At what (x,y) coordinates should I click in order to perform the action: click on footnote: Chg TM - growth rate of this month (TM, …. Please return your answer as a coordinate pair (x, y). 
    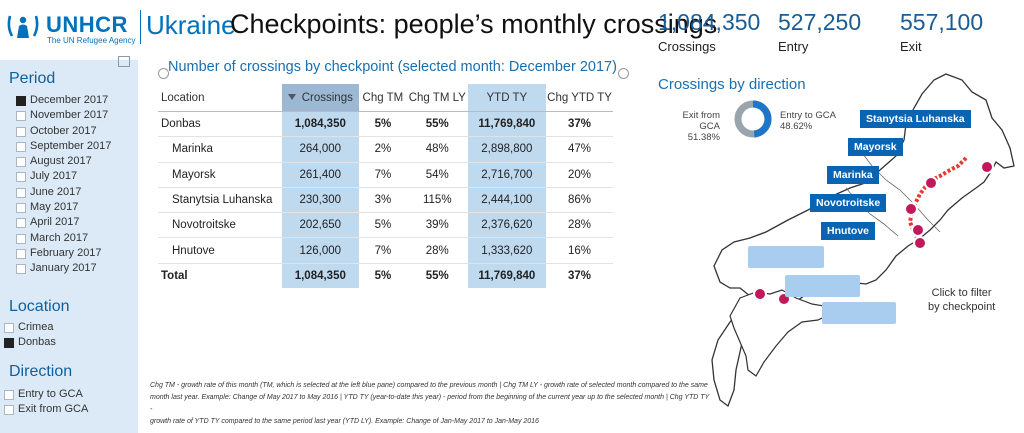
    Looking at the image, I should click on (430, 404).